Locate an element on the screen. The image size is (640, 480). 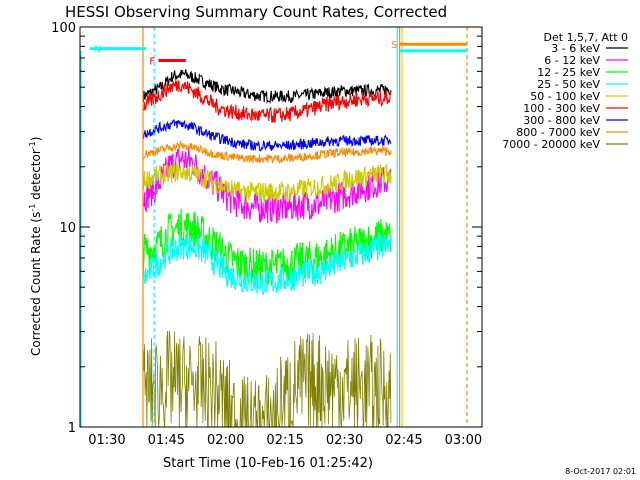
x-tick-label-3: 02:15 is located at coordinates (284, 440).